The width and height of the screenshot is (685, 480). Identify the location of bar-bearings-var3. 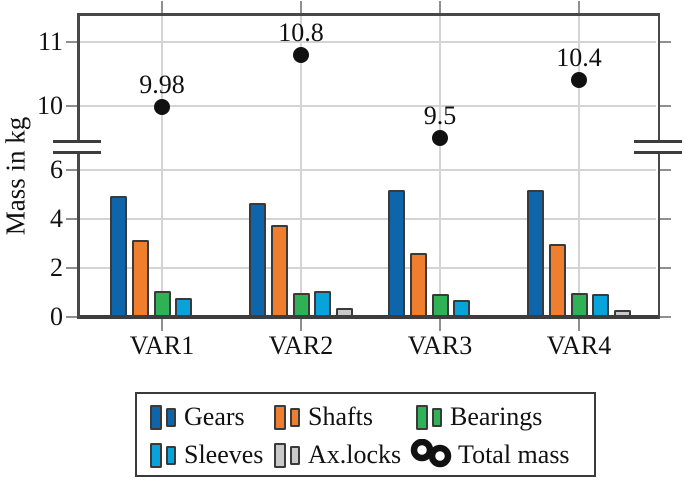
(440, 305).